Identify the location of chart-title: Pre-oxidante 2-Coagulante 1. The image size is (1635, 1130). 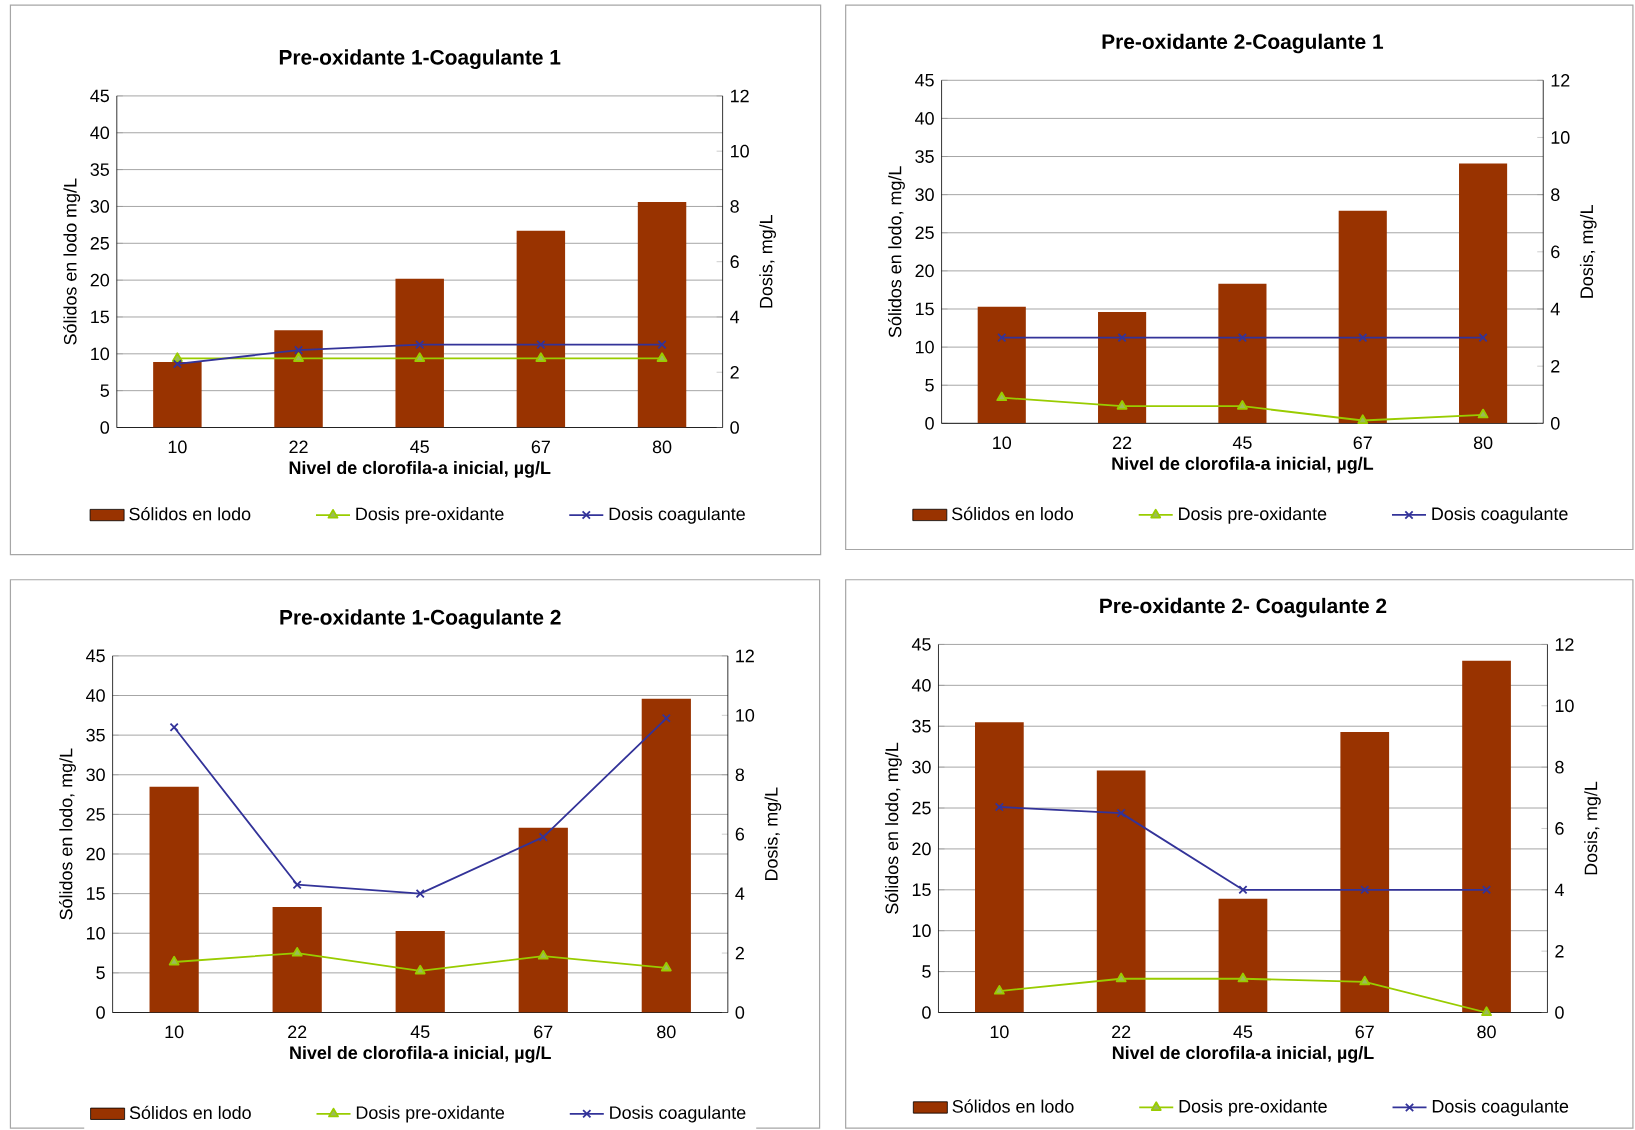
(1243, 43).